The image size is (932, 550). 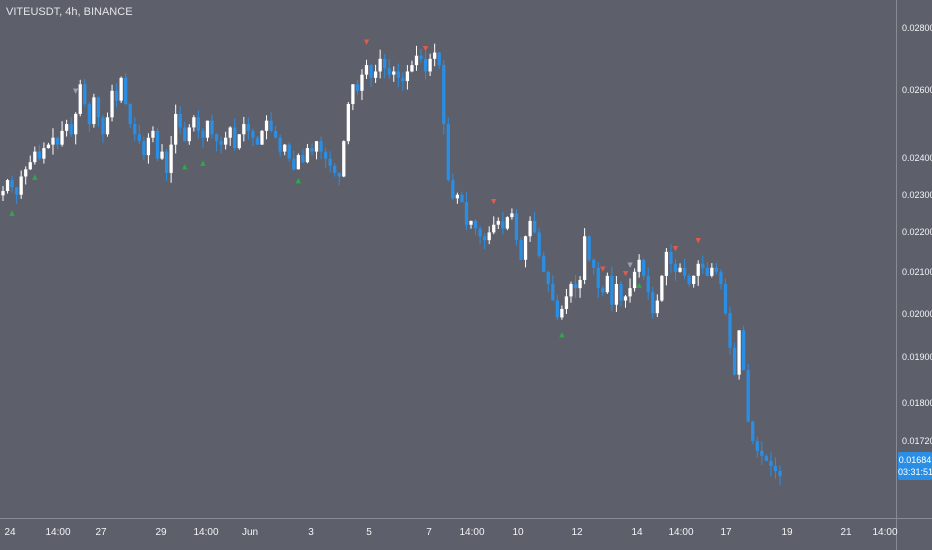 What do you see at coordinates (429, 532) in the screenshot?
I see `time-tick-label: 7` at bounding box center [429, 532].